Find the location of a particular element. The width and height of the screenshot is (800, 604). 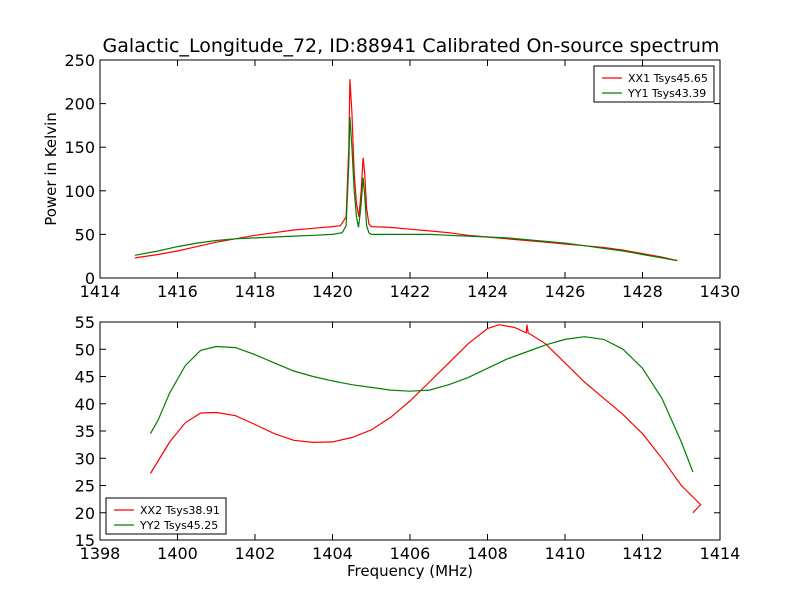

bottom-x-tick-label: 1402 is located at coordinates (255, 553).